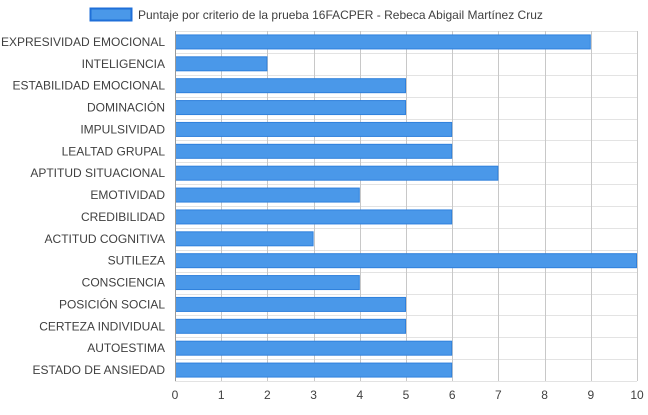 The height and width of the screenshot is (415, 648). I want to click on category-label: CONSCIENCIA, so click(123, 283).